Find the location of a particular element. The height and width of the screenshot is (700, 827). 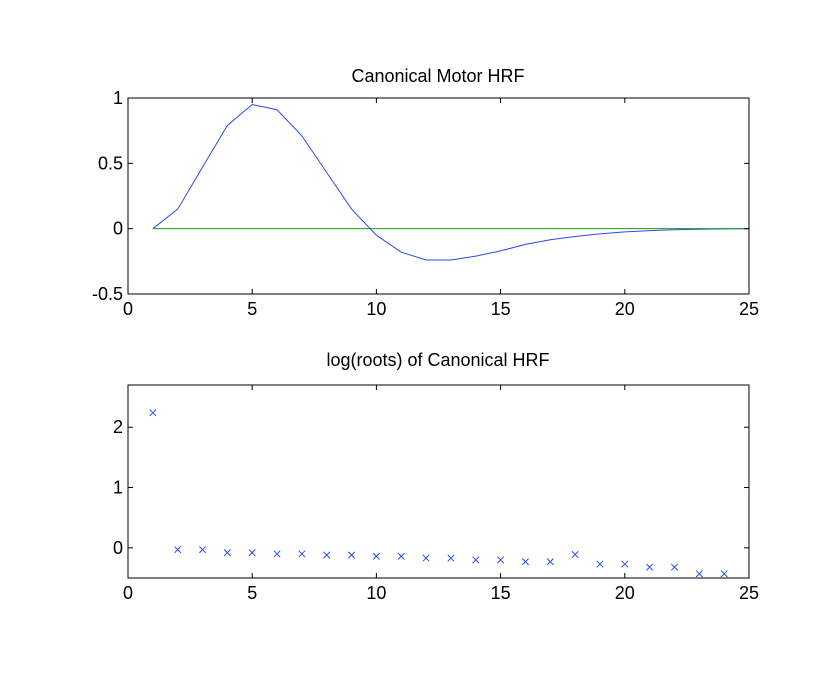

y-tick-label: 0.5 is located at coordinates (110, 163).